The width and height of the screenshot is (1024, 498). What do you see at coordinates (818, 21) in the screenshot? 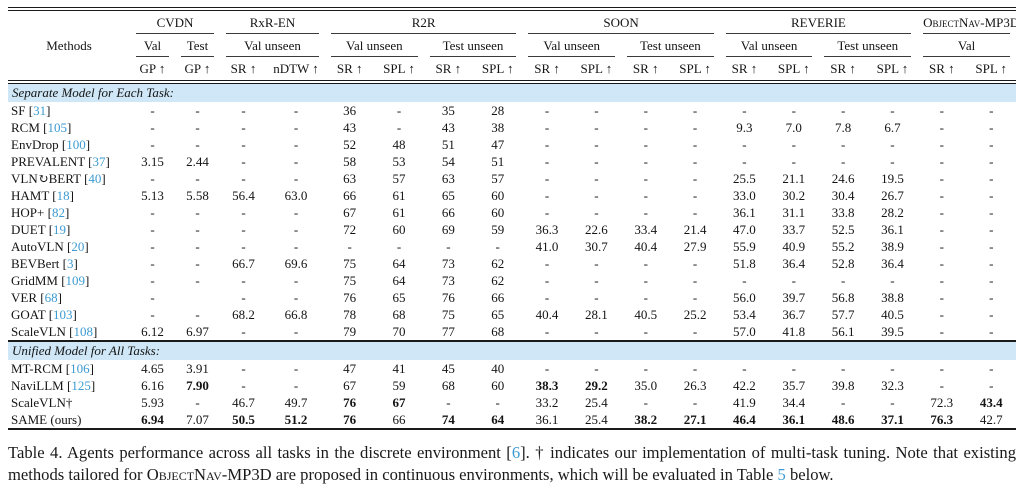
I see `benchmark-group-header-reverie: REVERIE` at bounding box center [818, 21].